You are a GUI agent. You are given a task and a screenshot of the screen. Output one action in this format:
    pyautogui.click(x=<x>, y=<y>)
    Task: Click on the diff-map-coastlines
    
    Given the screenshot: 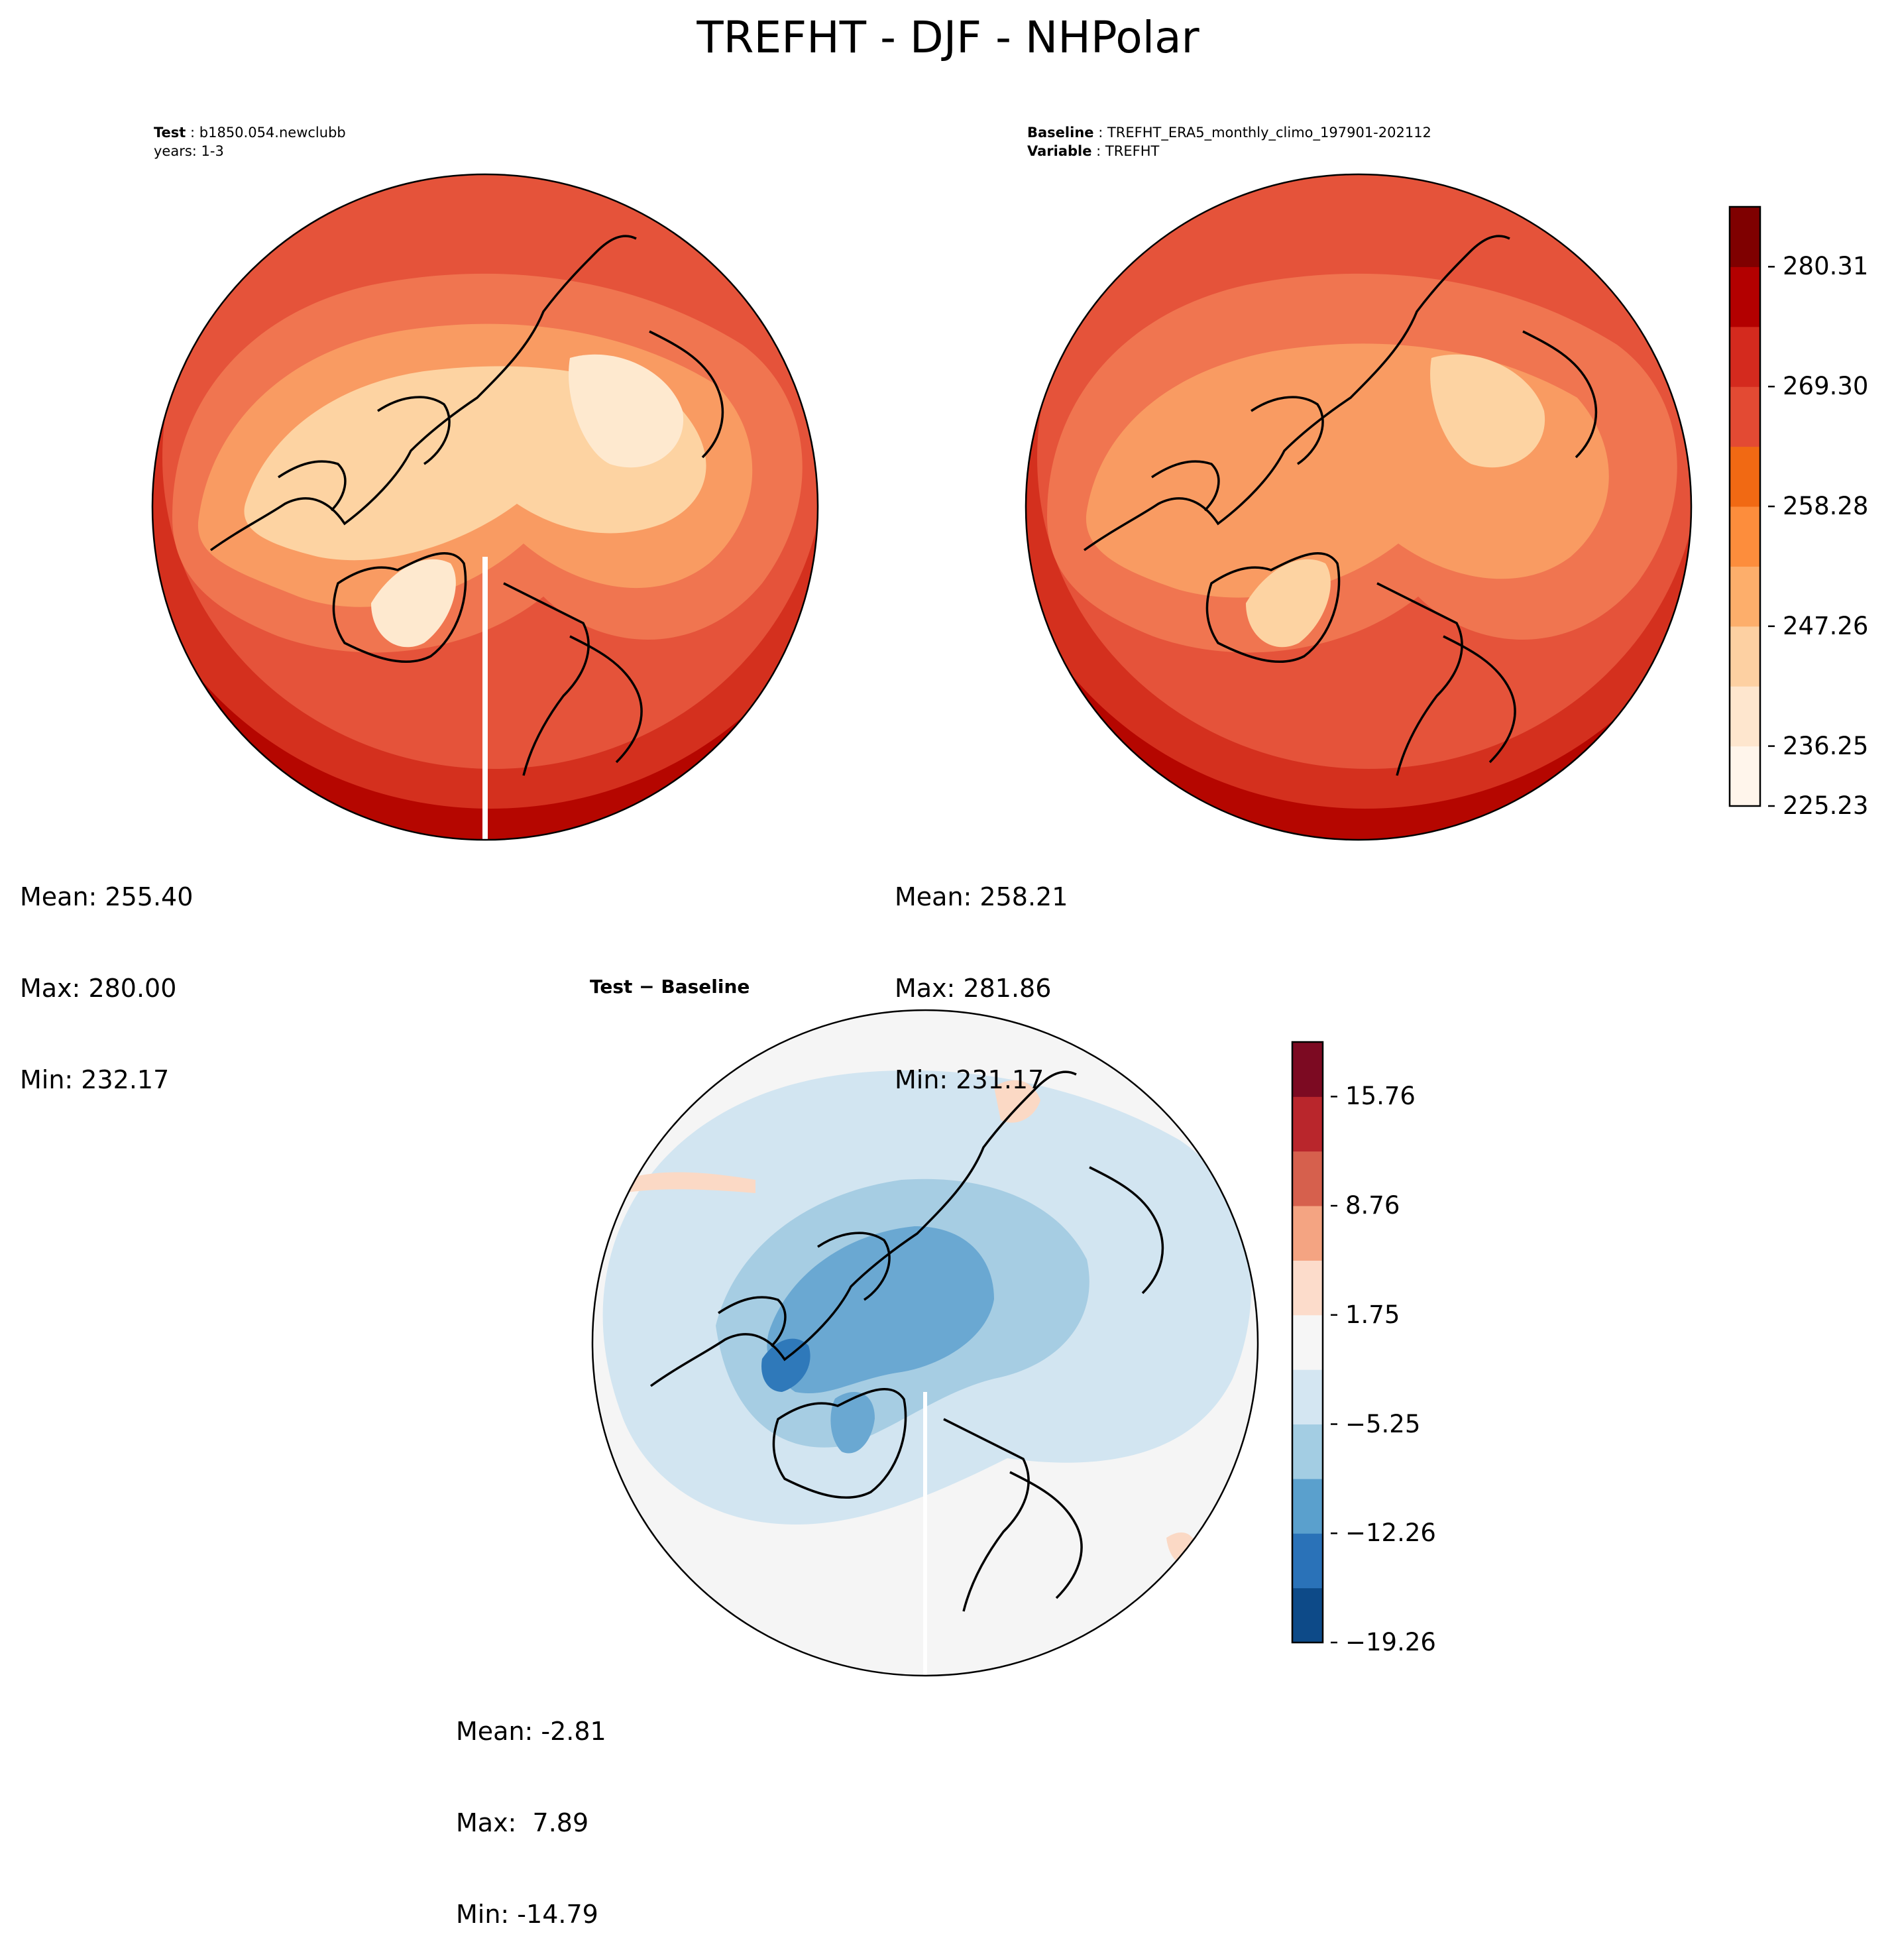 What is the action you would take?
    pyautogui.click(x=906, y=1341)
    